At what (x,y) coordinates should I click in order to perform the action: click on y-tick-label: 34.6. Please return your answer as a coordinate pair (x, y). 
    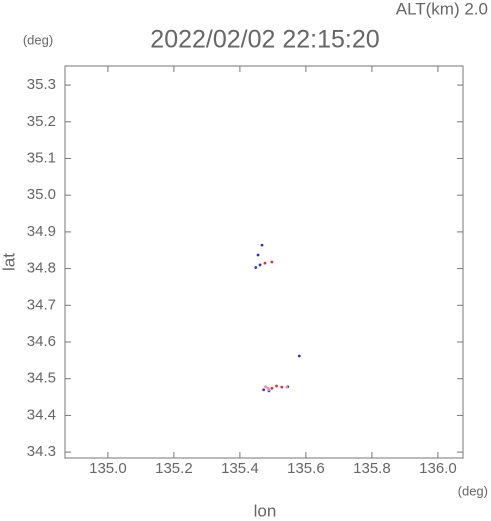
    Looking at the image, I should click on (41, 341).